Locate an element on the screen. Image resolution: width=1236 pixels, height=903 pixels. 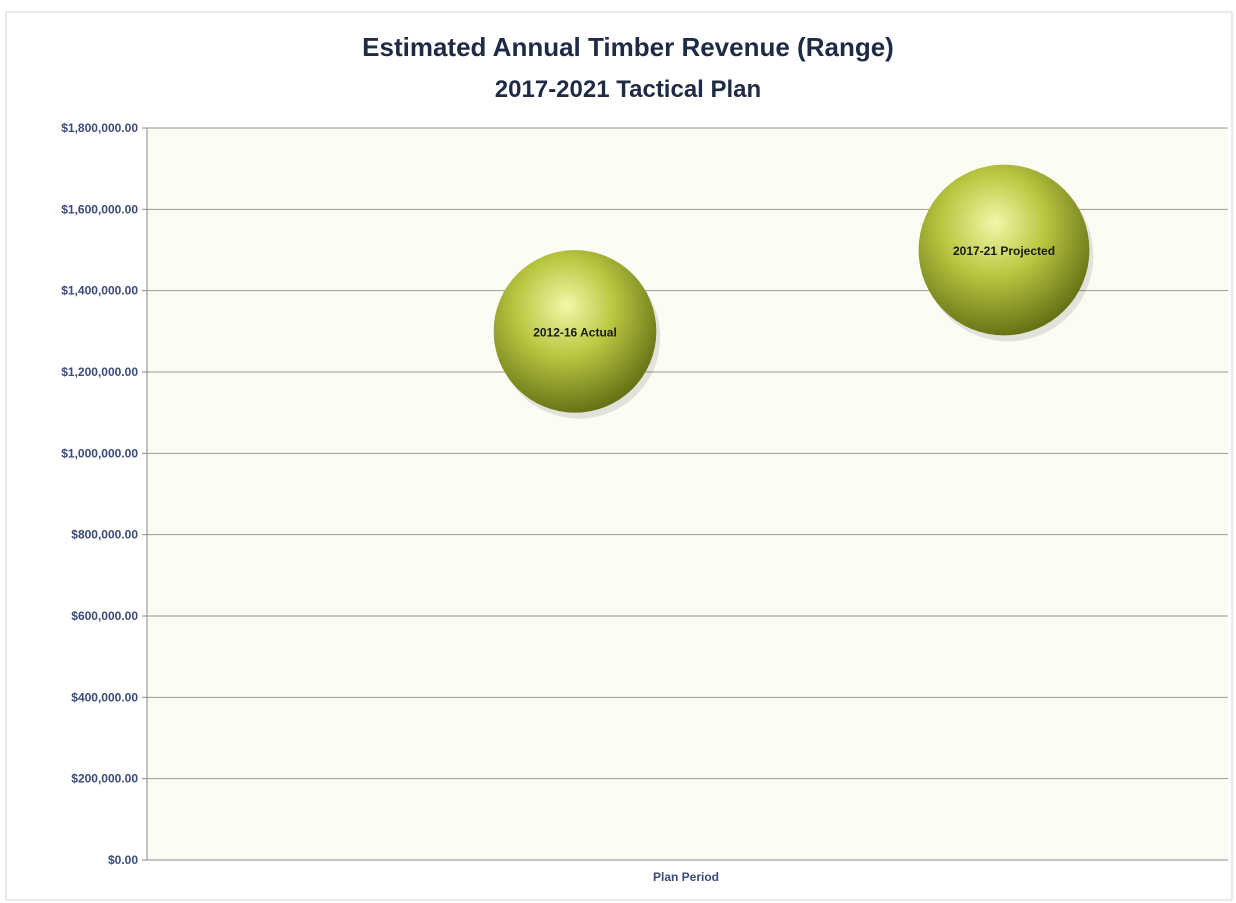
x-axis-label: Plan Period is located at coordinates (686, 877).